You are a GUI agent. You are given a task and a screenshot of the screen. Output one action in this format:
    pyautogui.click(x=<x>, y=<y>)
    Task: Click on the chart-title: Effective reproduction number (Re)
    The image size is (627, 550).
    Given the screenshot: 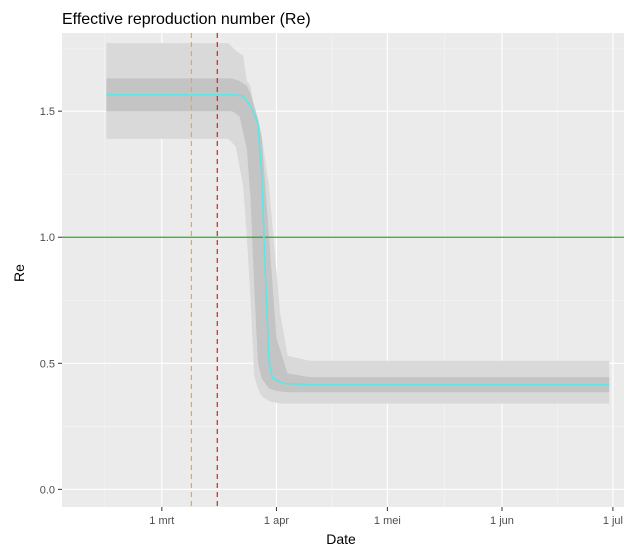 What is the action you would take?
    pyautogui.click(x=186, y=19)
    